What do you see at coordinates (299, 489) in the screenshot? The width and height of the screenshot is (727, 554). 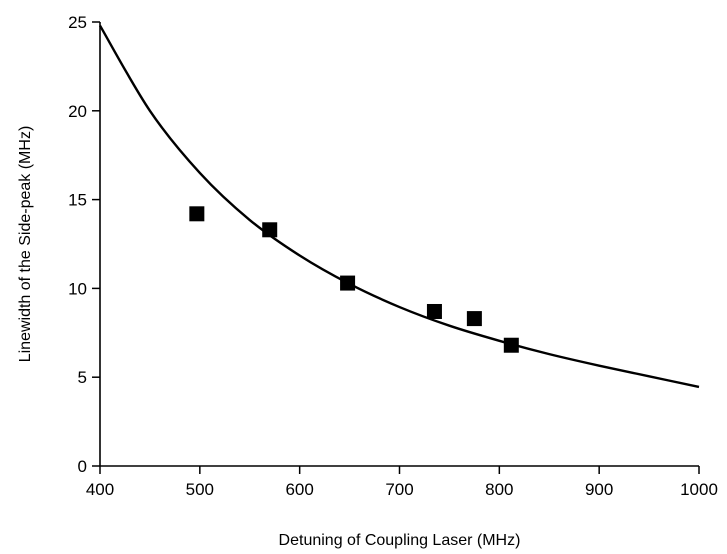 I see `x-tick-label: 600` at bounding box center [299, 489].